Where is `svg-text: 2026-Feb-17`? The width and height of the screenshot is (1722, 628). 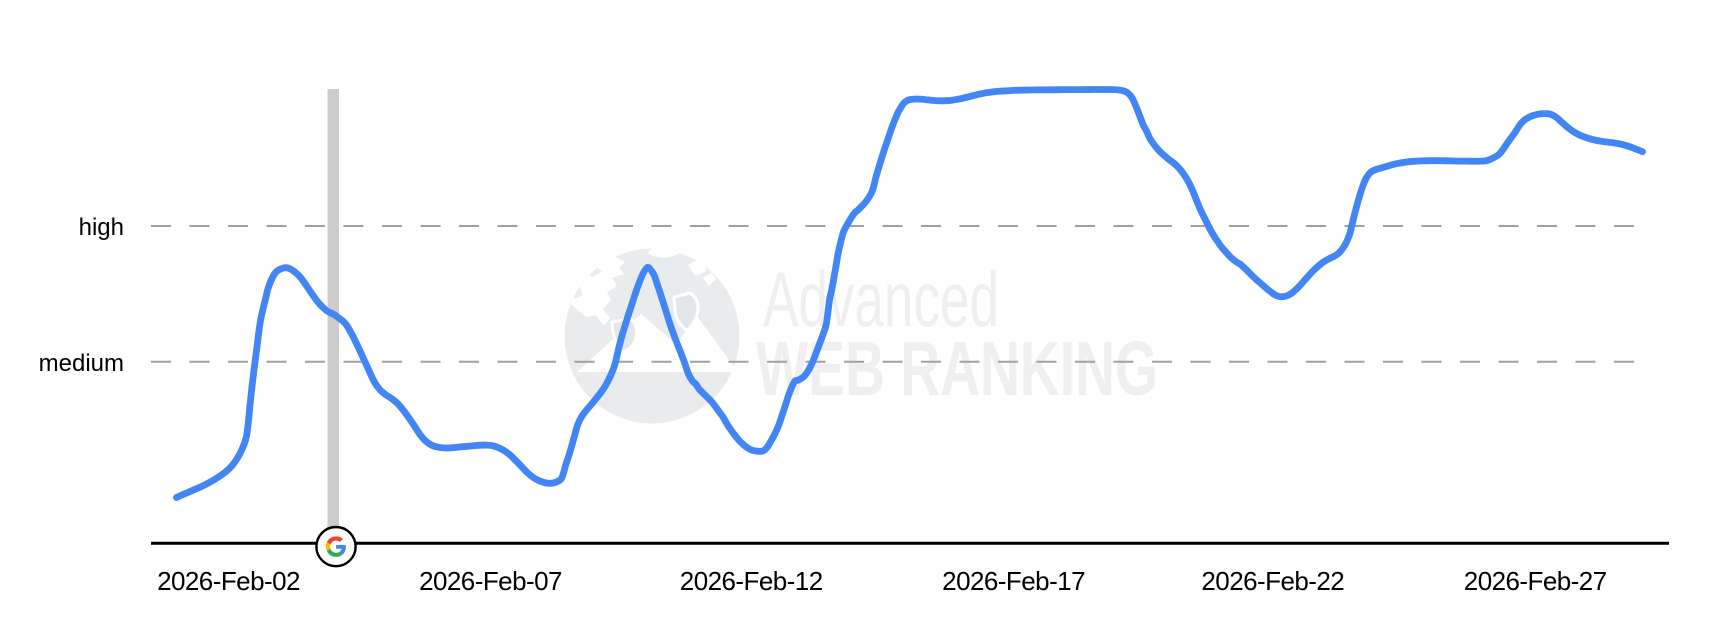 svg-text: 2026-Feb-17 is located at coordinates (1013, 581).